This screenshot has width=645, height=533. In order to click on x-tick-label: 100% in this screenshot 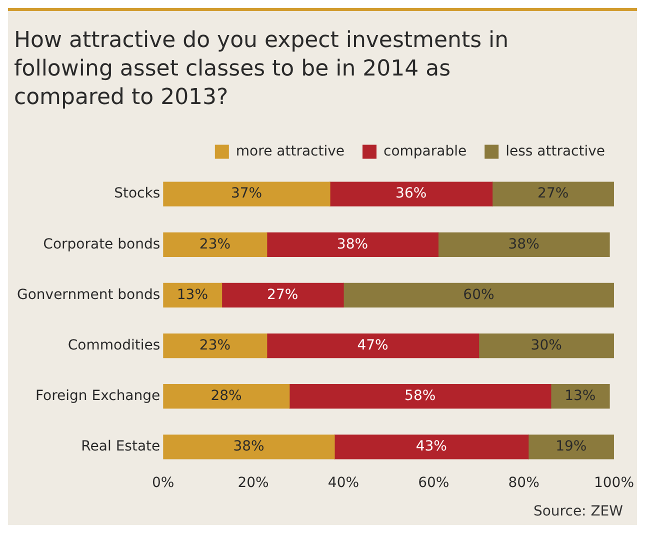, I will do `click(614, 483)`.